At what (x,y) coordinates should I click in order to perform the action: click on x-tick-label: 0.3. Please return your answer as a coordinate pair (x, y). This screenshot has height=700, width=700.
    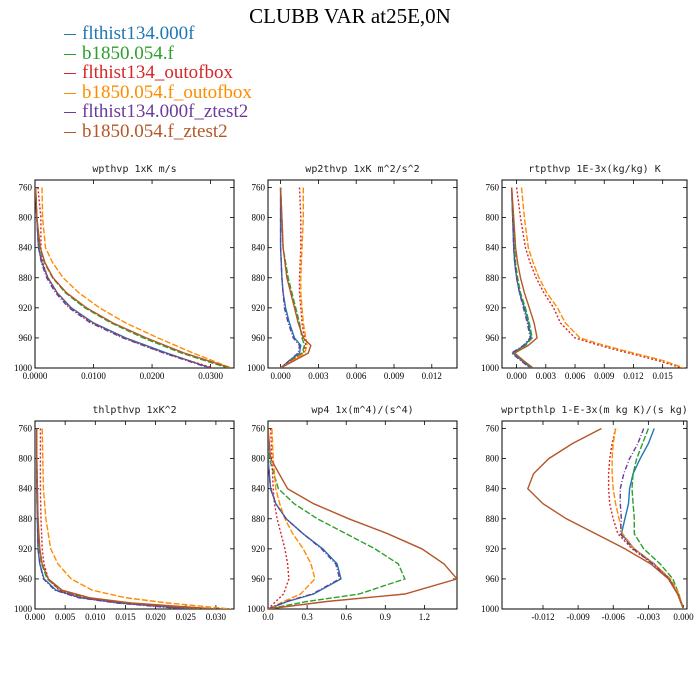
    Looking at the image, I should click on (307, 617).